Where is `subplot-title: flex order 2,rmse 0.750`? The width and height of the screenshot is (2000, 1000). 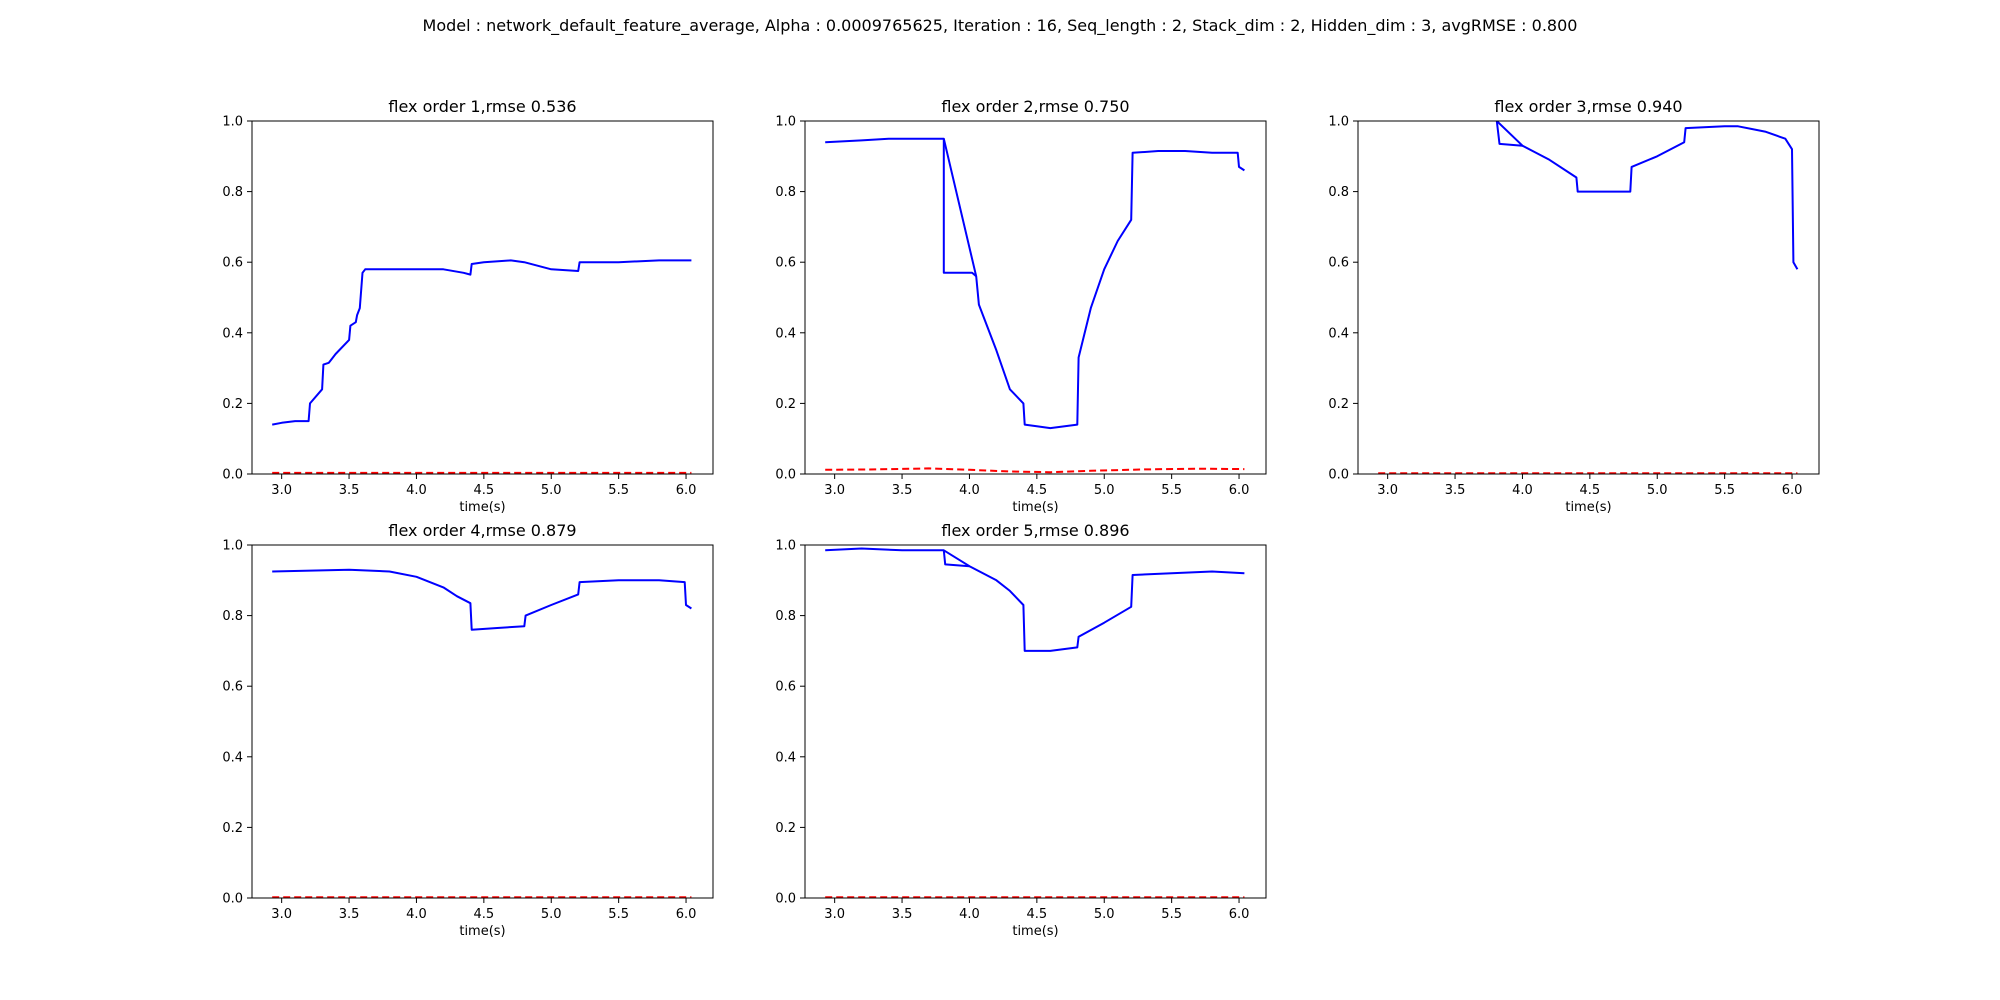 subplot-title: flex order 2,rmse 0.750 is located at coordinates (1035, 106).